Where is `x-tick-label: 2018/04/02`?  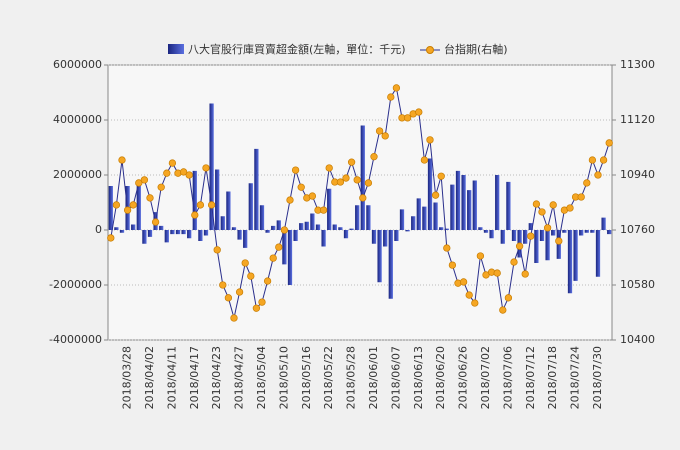 x-tick-label: 2018/04/02 is located at coordinates (149, 377).